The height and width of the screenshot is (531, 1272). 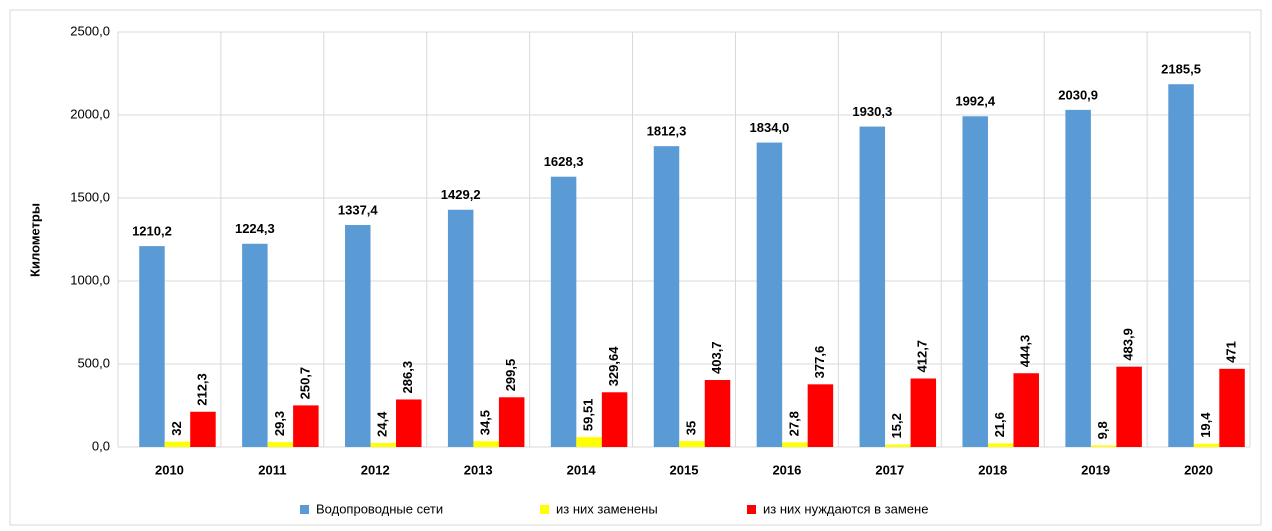 I want to click on data-label: 1429,2, so click(x=461, y=194).